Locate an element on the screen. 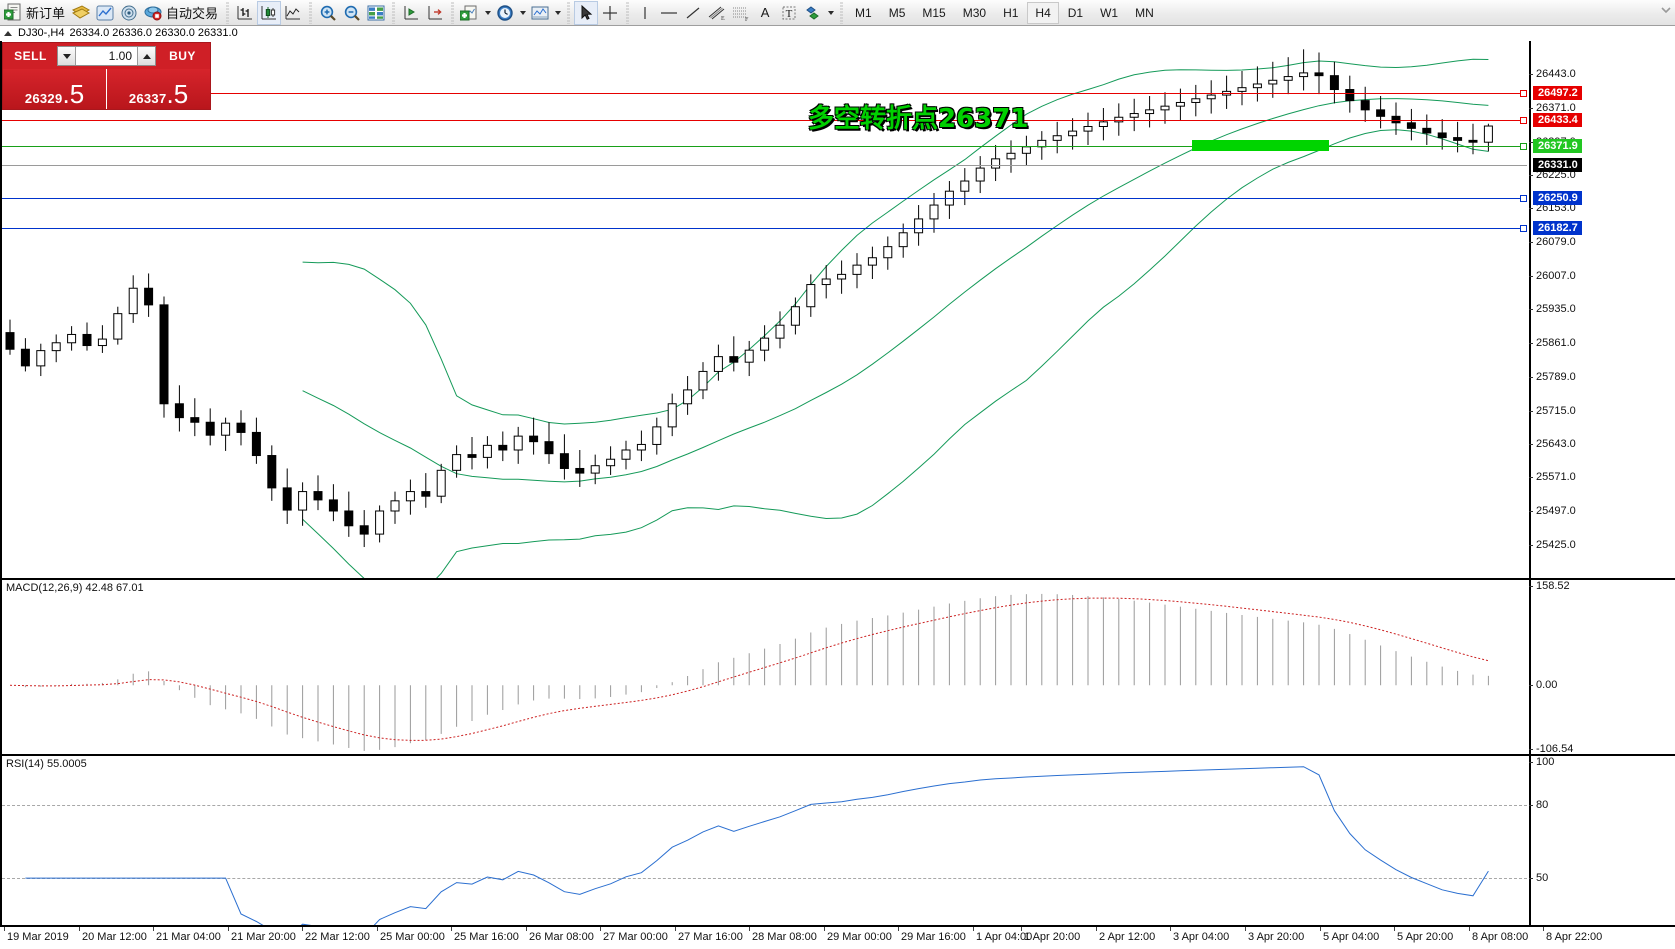 This screenshot has height=949, width=1675. one-click-trading-panel: SELL 1.00 BUY 26329 .5 26337 .5 is located at coordinates (106, 76).